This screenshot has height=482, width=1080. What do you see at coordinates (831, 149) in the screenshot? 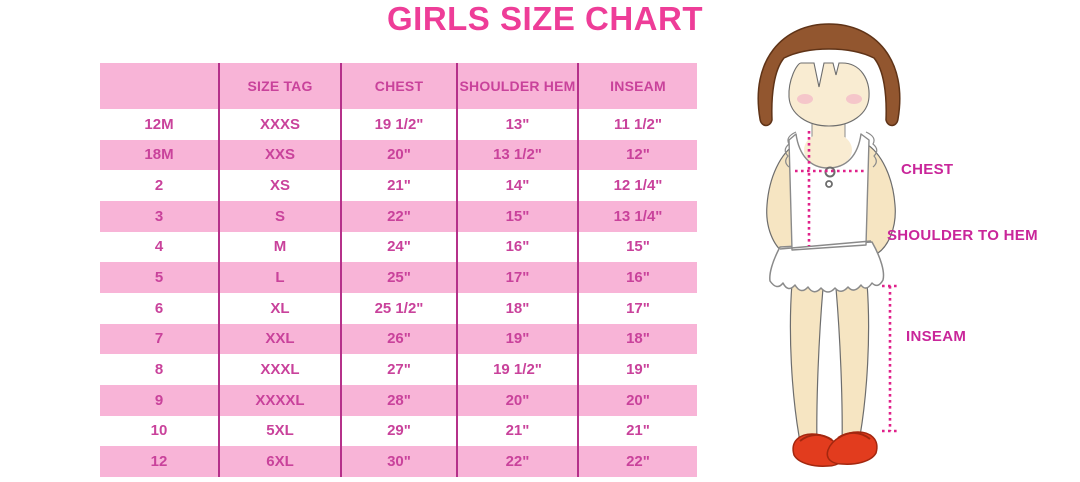
I see `girl-sleeve-ruffles` at bounding box center [831, 149].